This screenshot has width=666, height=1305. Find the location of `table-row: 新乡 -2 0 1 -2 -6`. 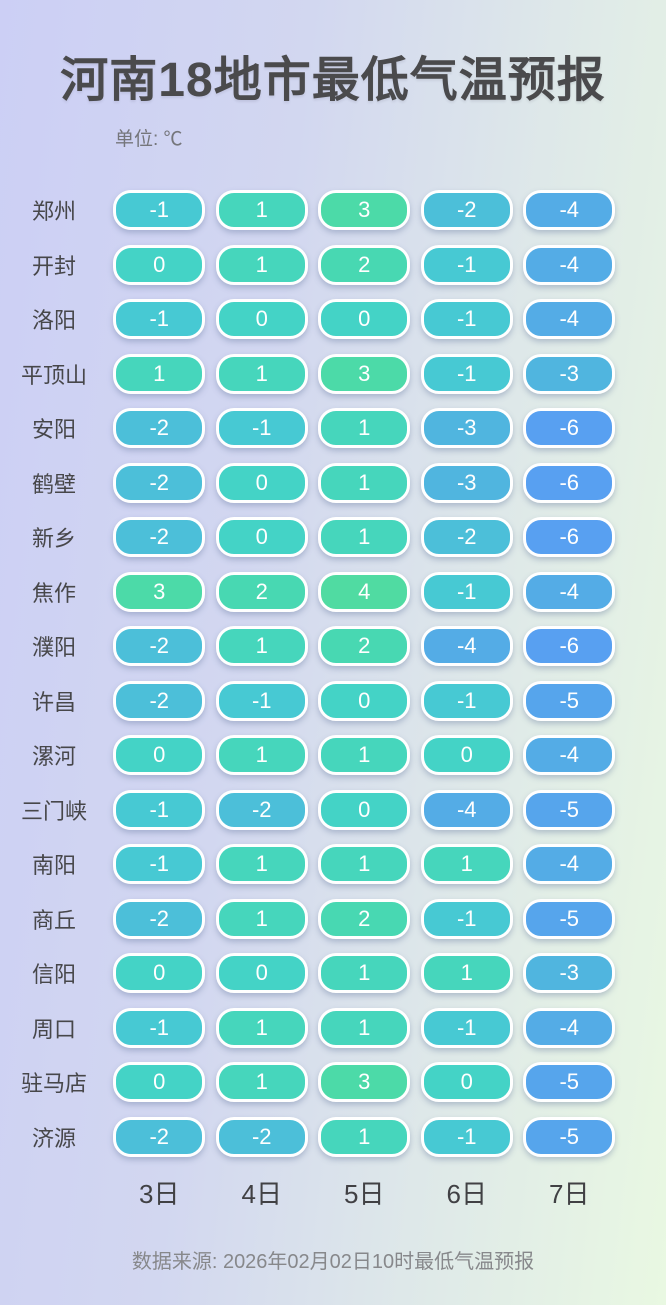

table-row: 新乡 -2 0 1 -2 -6 is located at coordinates (333, 537).